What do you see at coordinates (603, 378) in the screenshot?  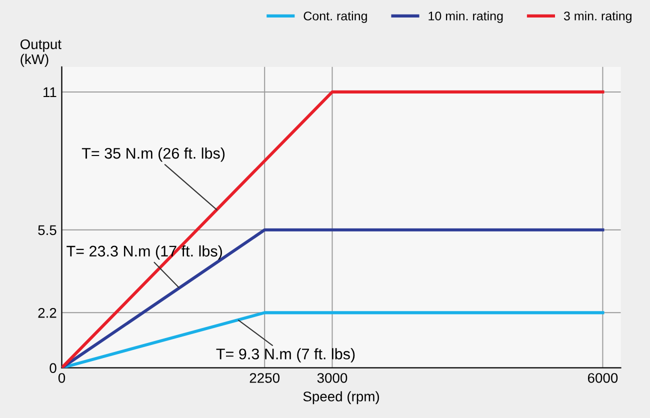 I see `x-tick-label: 6000` at bounding box center [603, 378].